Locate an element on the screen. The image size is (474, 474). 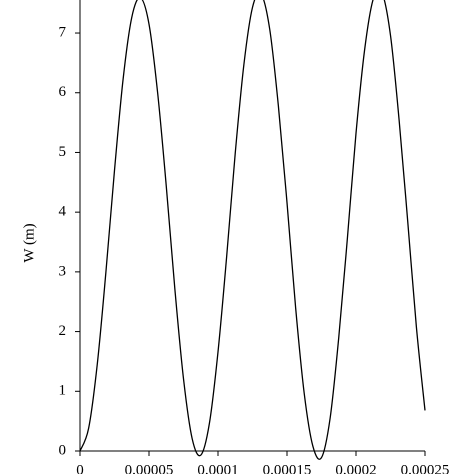
x-tick-label: 0.0002 is located at coordinates (355, 468).